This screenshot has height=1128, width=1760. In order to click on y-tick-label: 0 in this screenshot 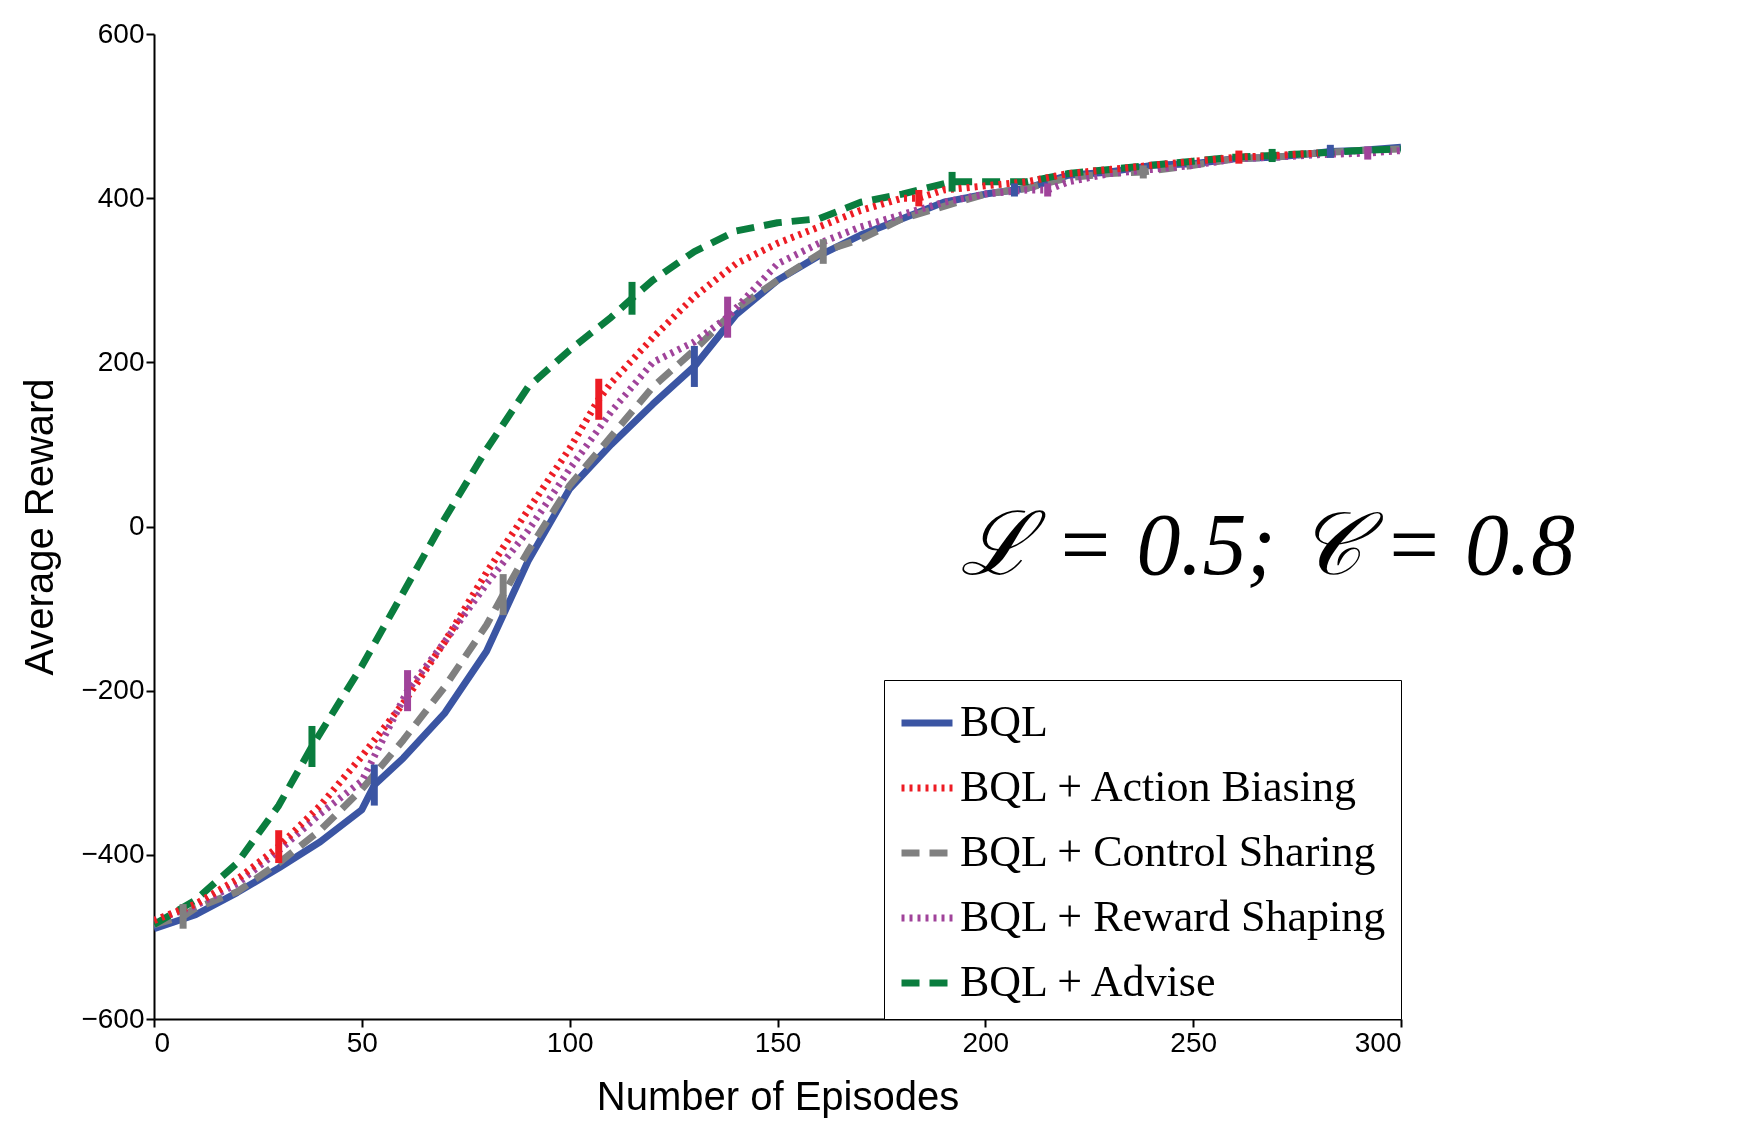, I will do `click(136, 525)`.